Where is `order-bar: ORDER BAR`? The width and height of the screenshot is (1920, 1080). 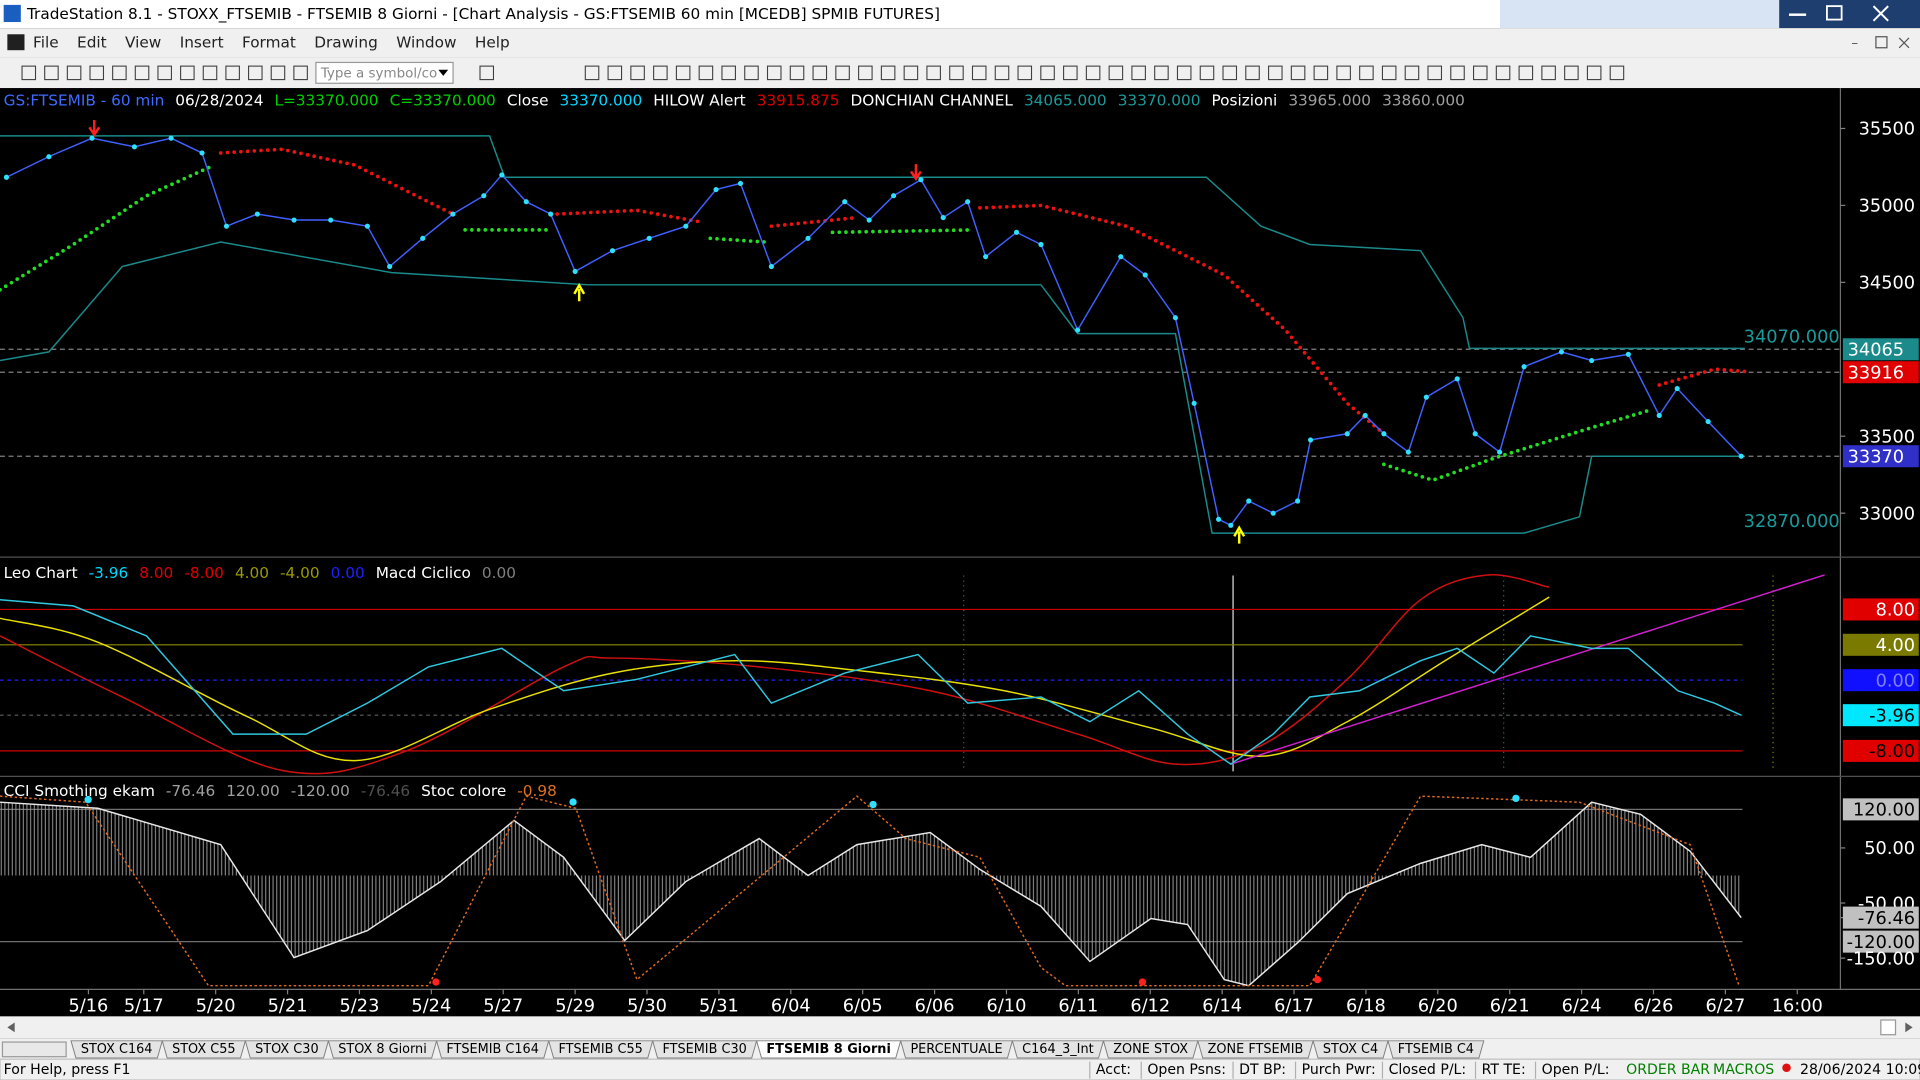 order-bar: ORDER BAR is located at coordinates (1668, 1070).